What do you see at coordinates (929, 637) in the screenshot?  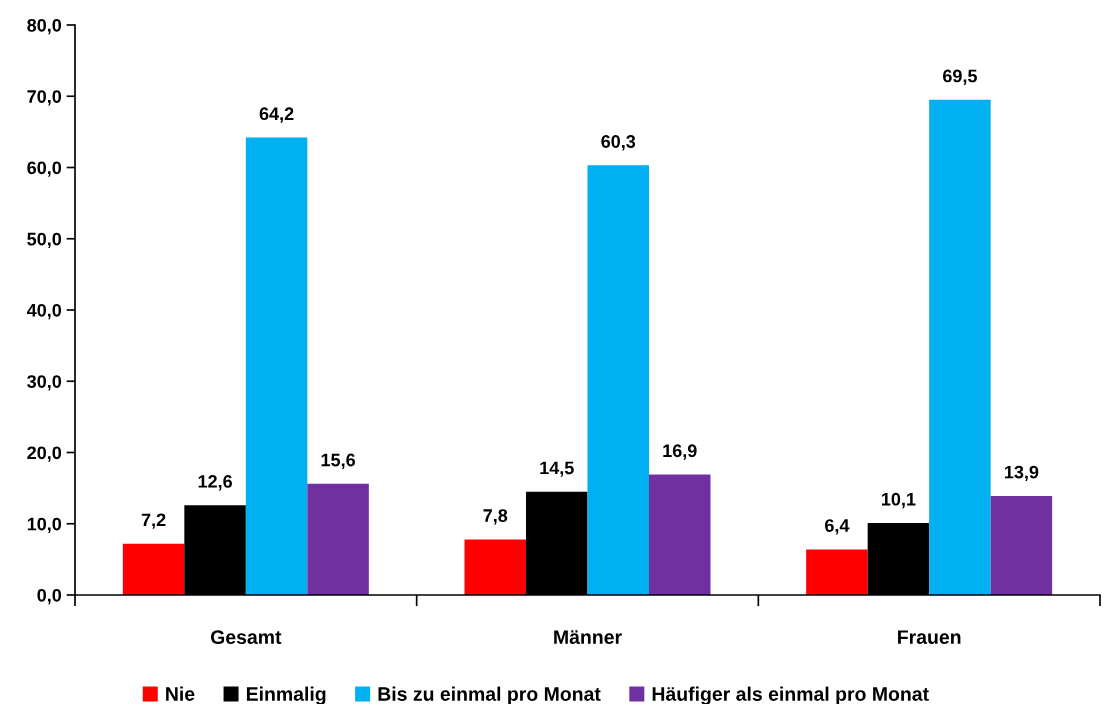 I see `x-tick-label: Frauen` at bounding box center [929, 637].